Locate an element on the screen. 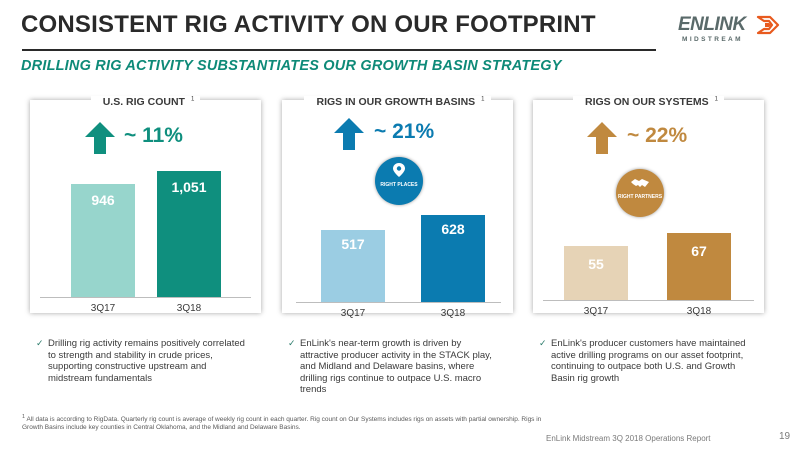 This screenshot has width=800, height=450. change-percent: ~ 22% is located at coordinates (657, 135).